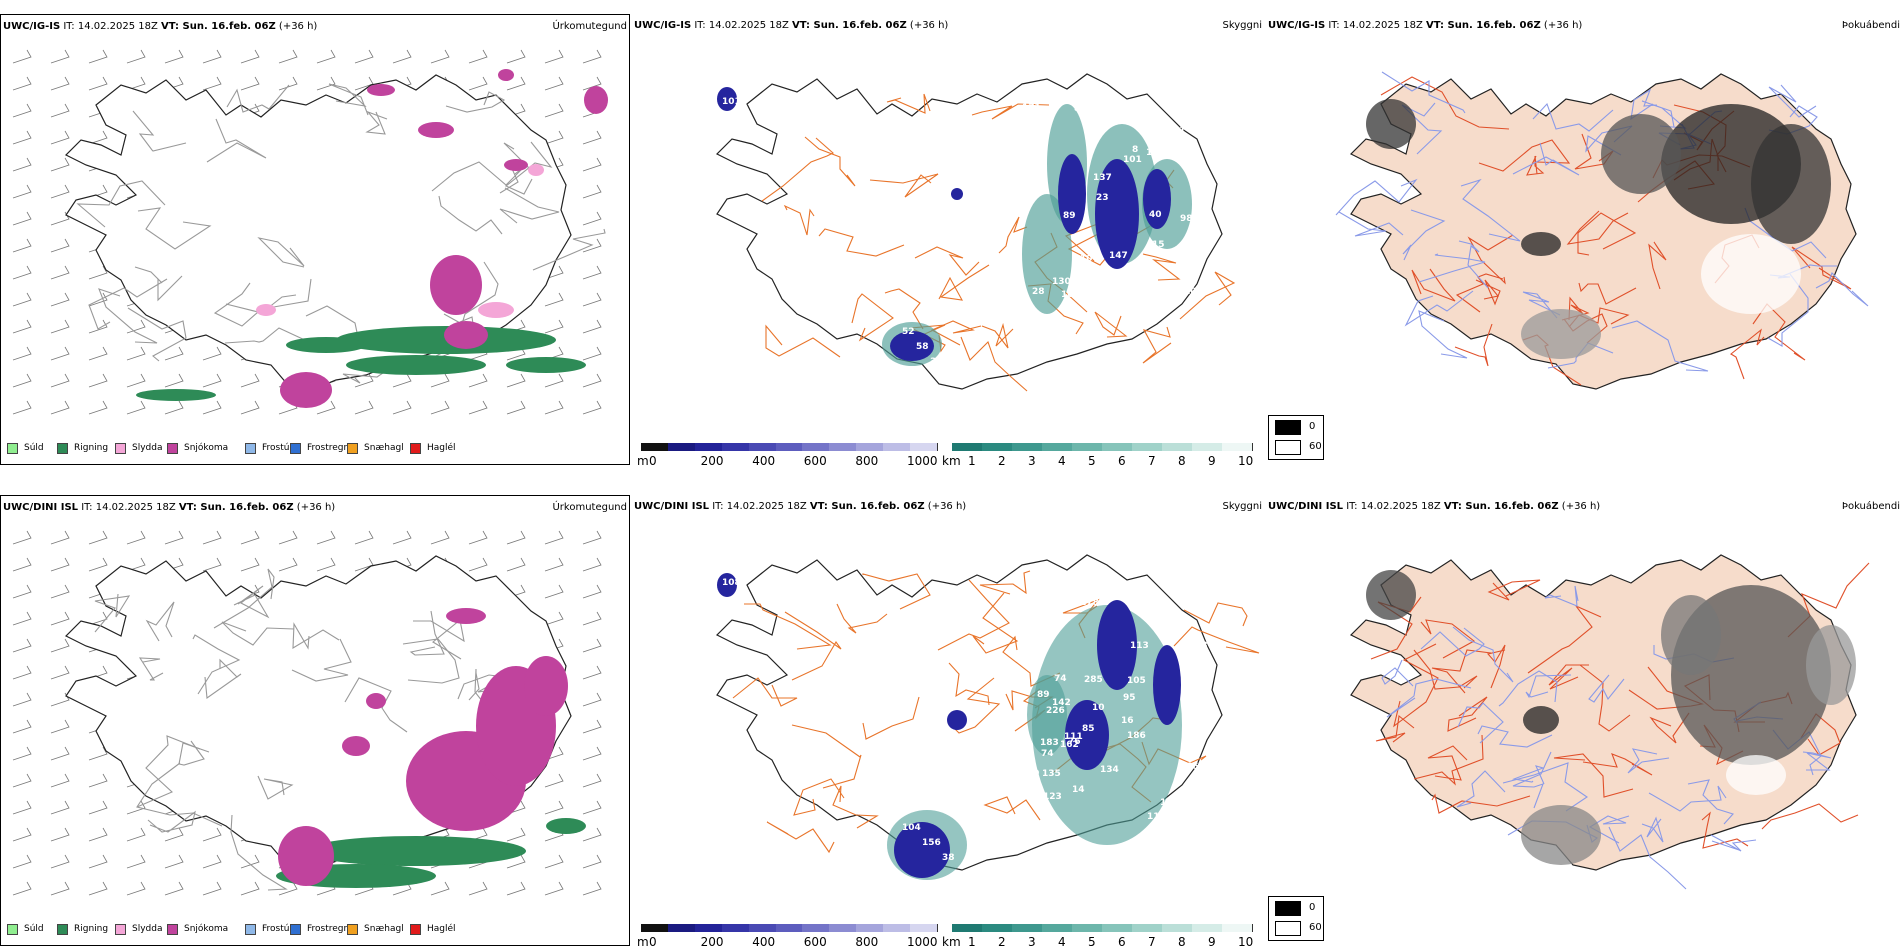 The height and width of the screenshot is (950, 1900). What do you see at coordinates (1061, 703) in the screenshot?
I see `visibility-value-label: 142` at bounding box center [1061, 703].